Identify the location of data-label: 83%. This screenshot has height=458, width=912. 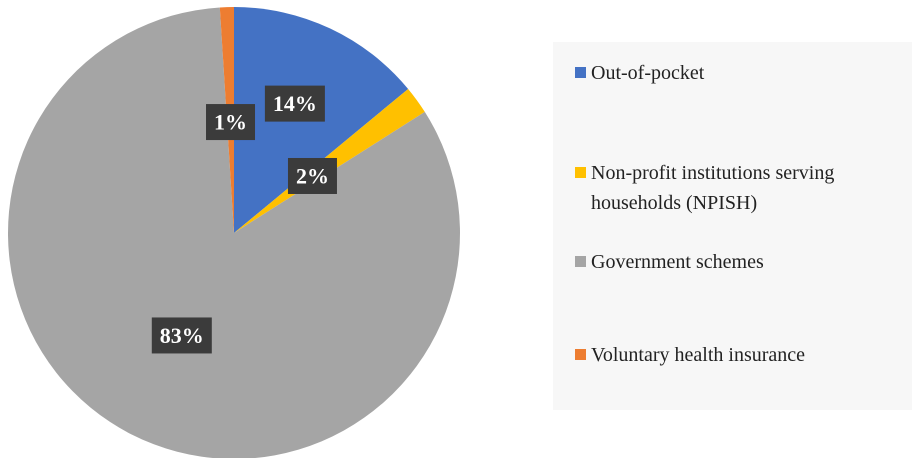
(181, 335).